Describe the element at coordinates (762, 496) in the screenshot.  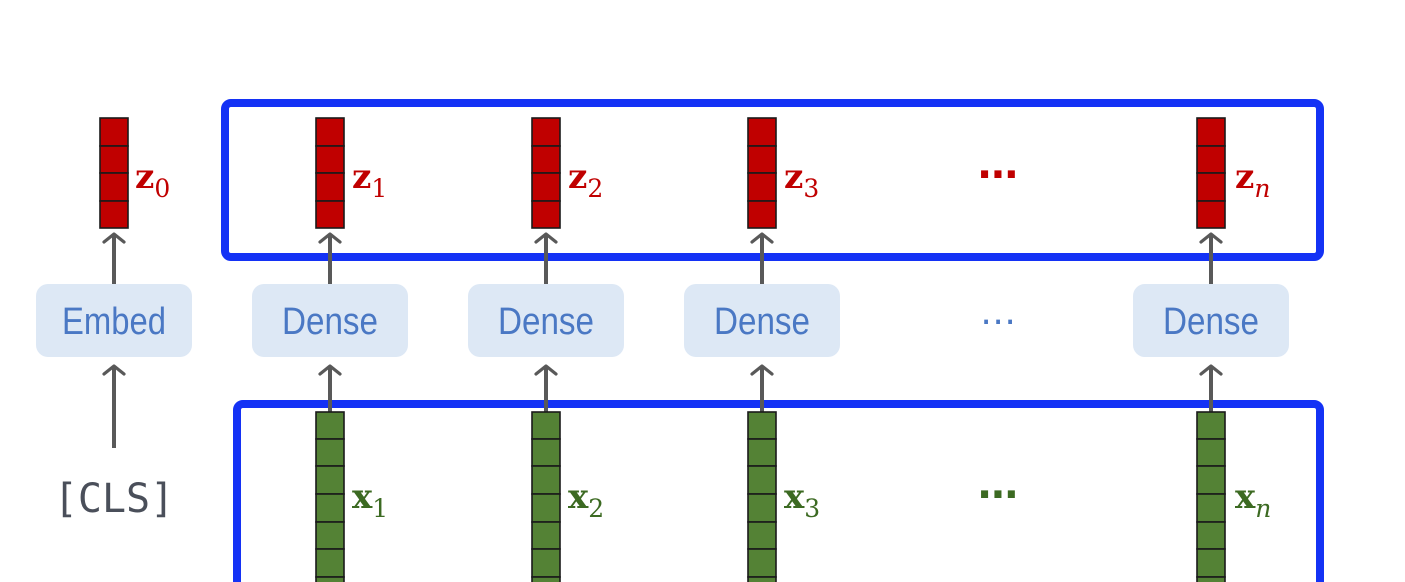
I see `input-vector-x3` at that location.